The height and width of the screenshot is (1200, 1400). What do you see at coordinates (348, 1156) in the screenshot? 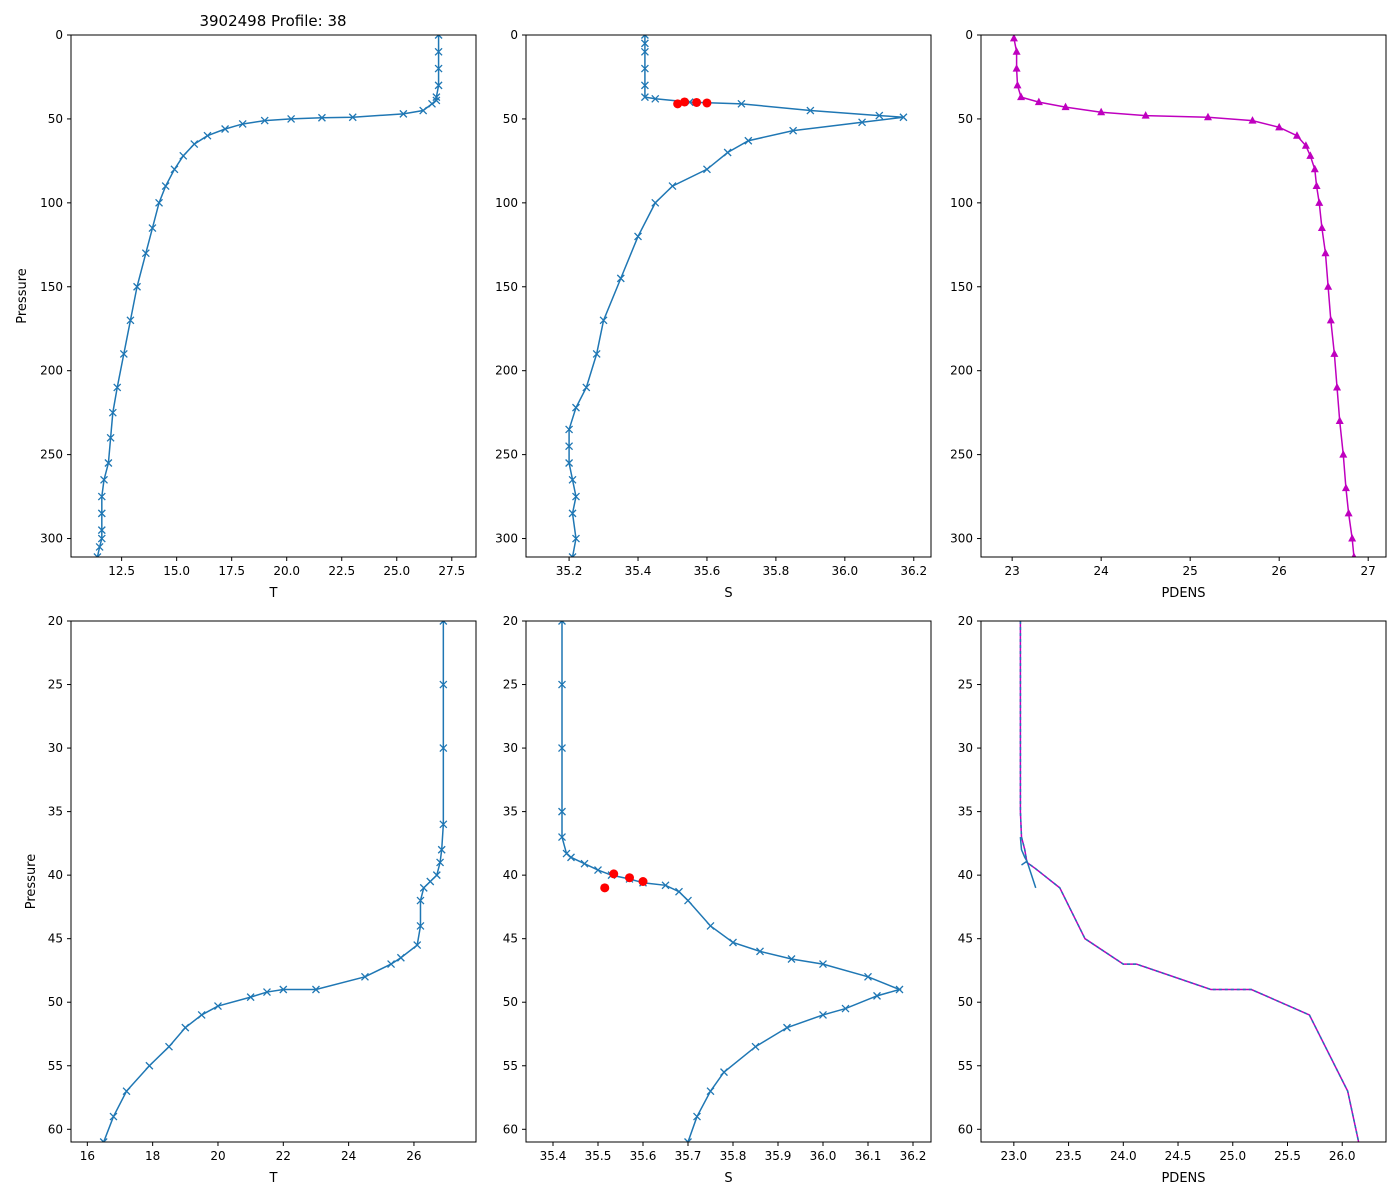
I see `x-tick-label: 24` at bounding box center [348, 1156].